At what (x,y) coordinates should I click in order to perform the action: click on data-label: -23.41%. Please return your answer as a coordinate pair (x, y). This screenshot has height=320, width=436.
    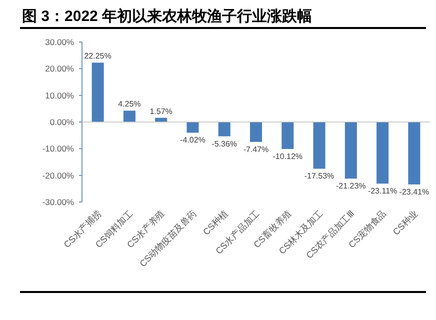
    Looking at the image, I should click on (414, 191).